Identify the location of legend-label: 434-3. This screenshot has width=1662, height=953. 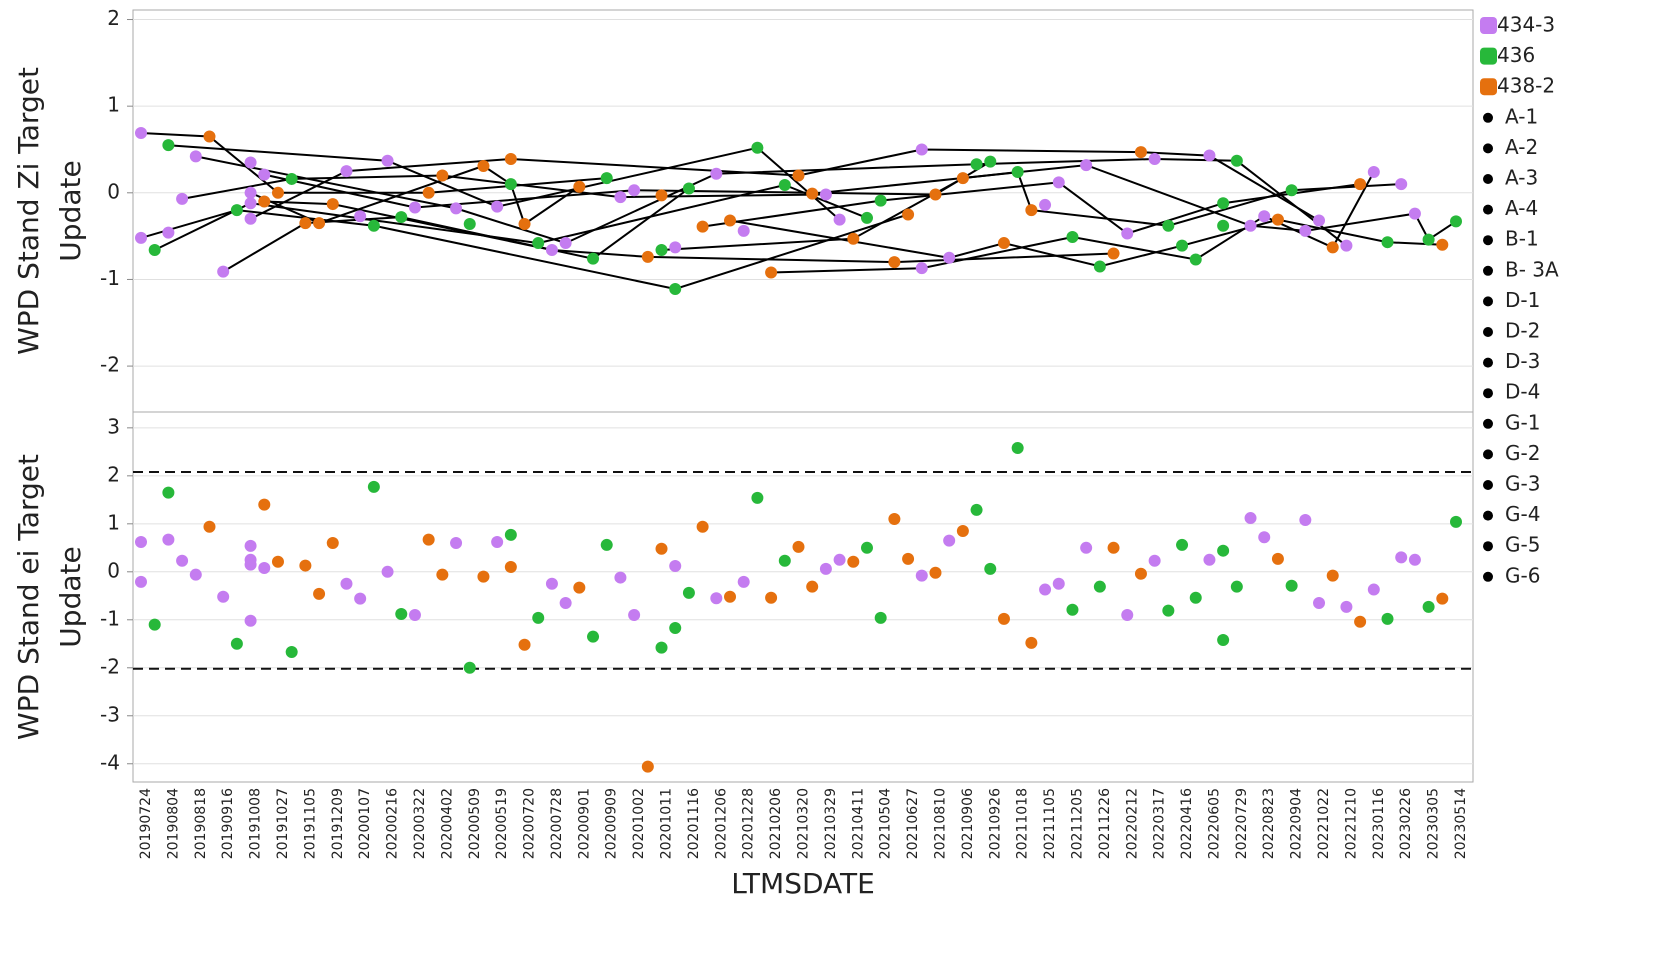
(1526, 25).